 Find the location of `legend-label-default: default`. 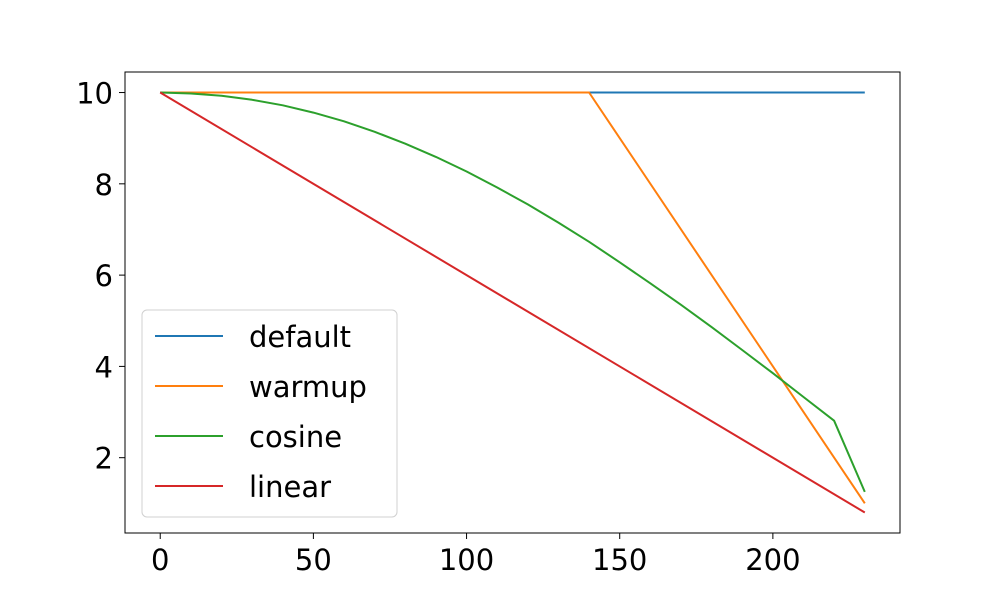

legend-label-default: default is located at coordinates (300, 337).